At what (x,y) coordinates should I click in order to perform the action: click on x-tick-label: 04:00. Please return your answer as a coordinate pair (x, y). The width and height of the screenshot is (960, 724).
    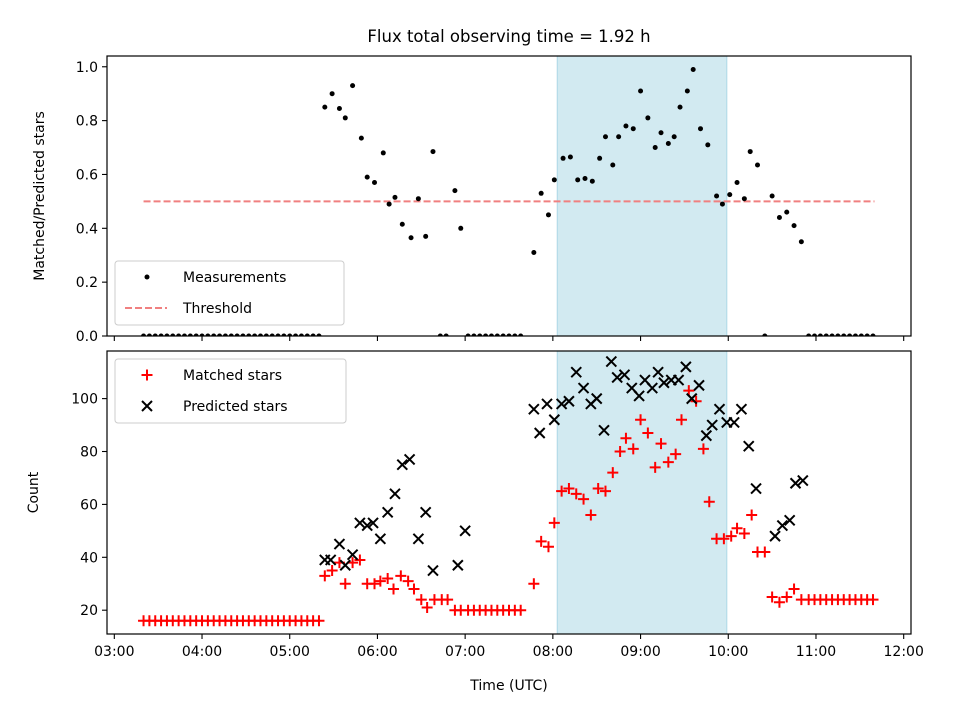
    Looking at the image, I should click on (202, 652).